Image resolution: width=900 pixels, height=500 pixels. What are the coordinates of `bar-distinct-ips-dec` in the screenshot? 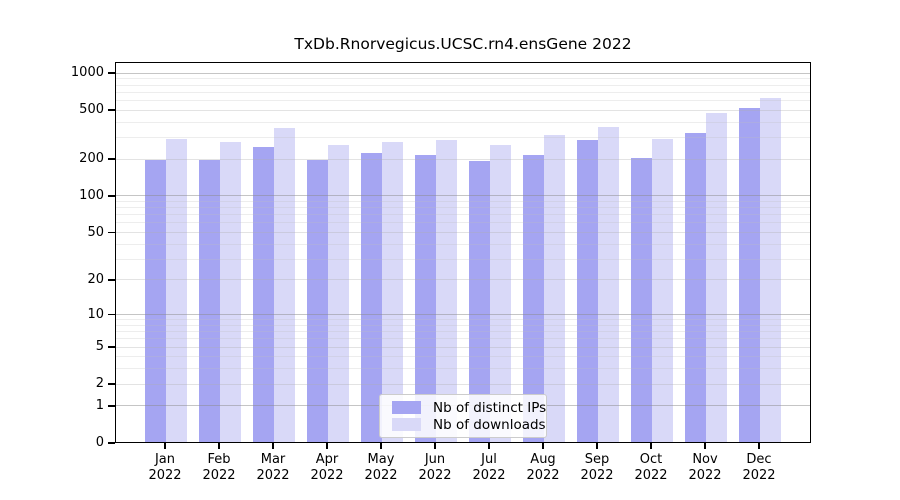 It's located at (749, 274).